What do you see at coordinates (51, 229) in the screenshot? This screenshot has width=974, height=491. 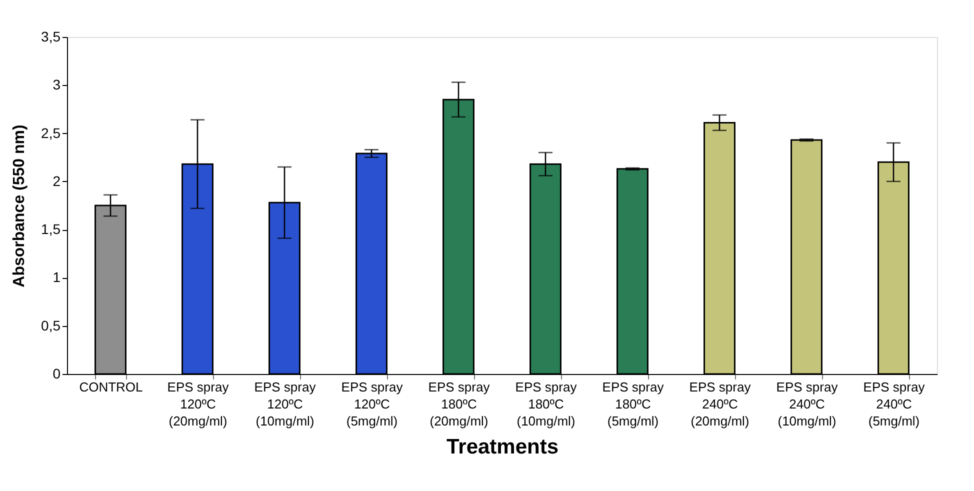 I see `y-tick-label: 1,5` at bounding box center [51, 229].